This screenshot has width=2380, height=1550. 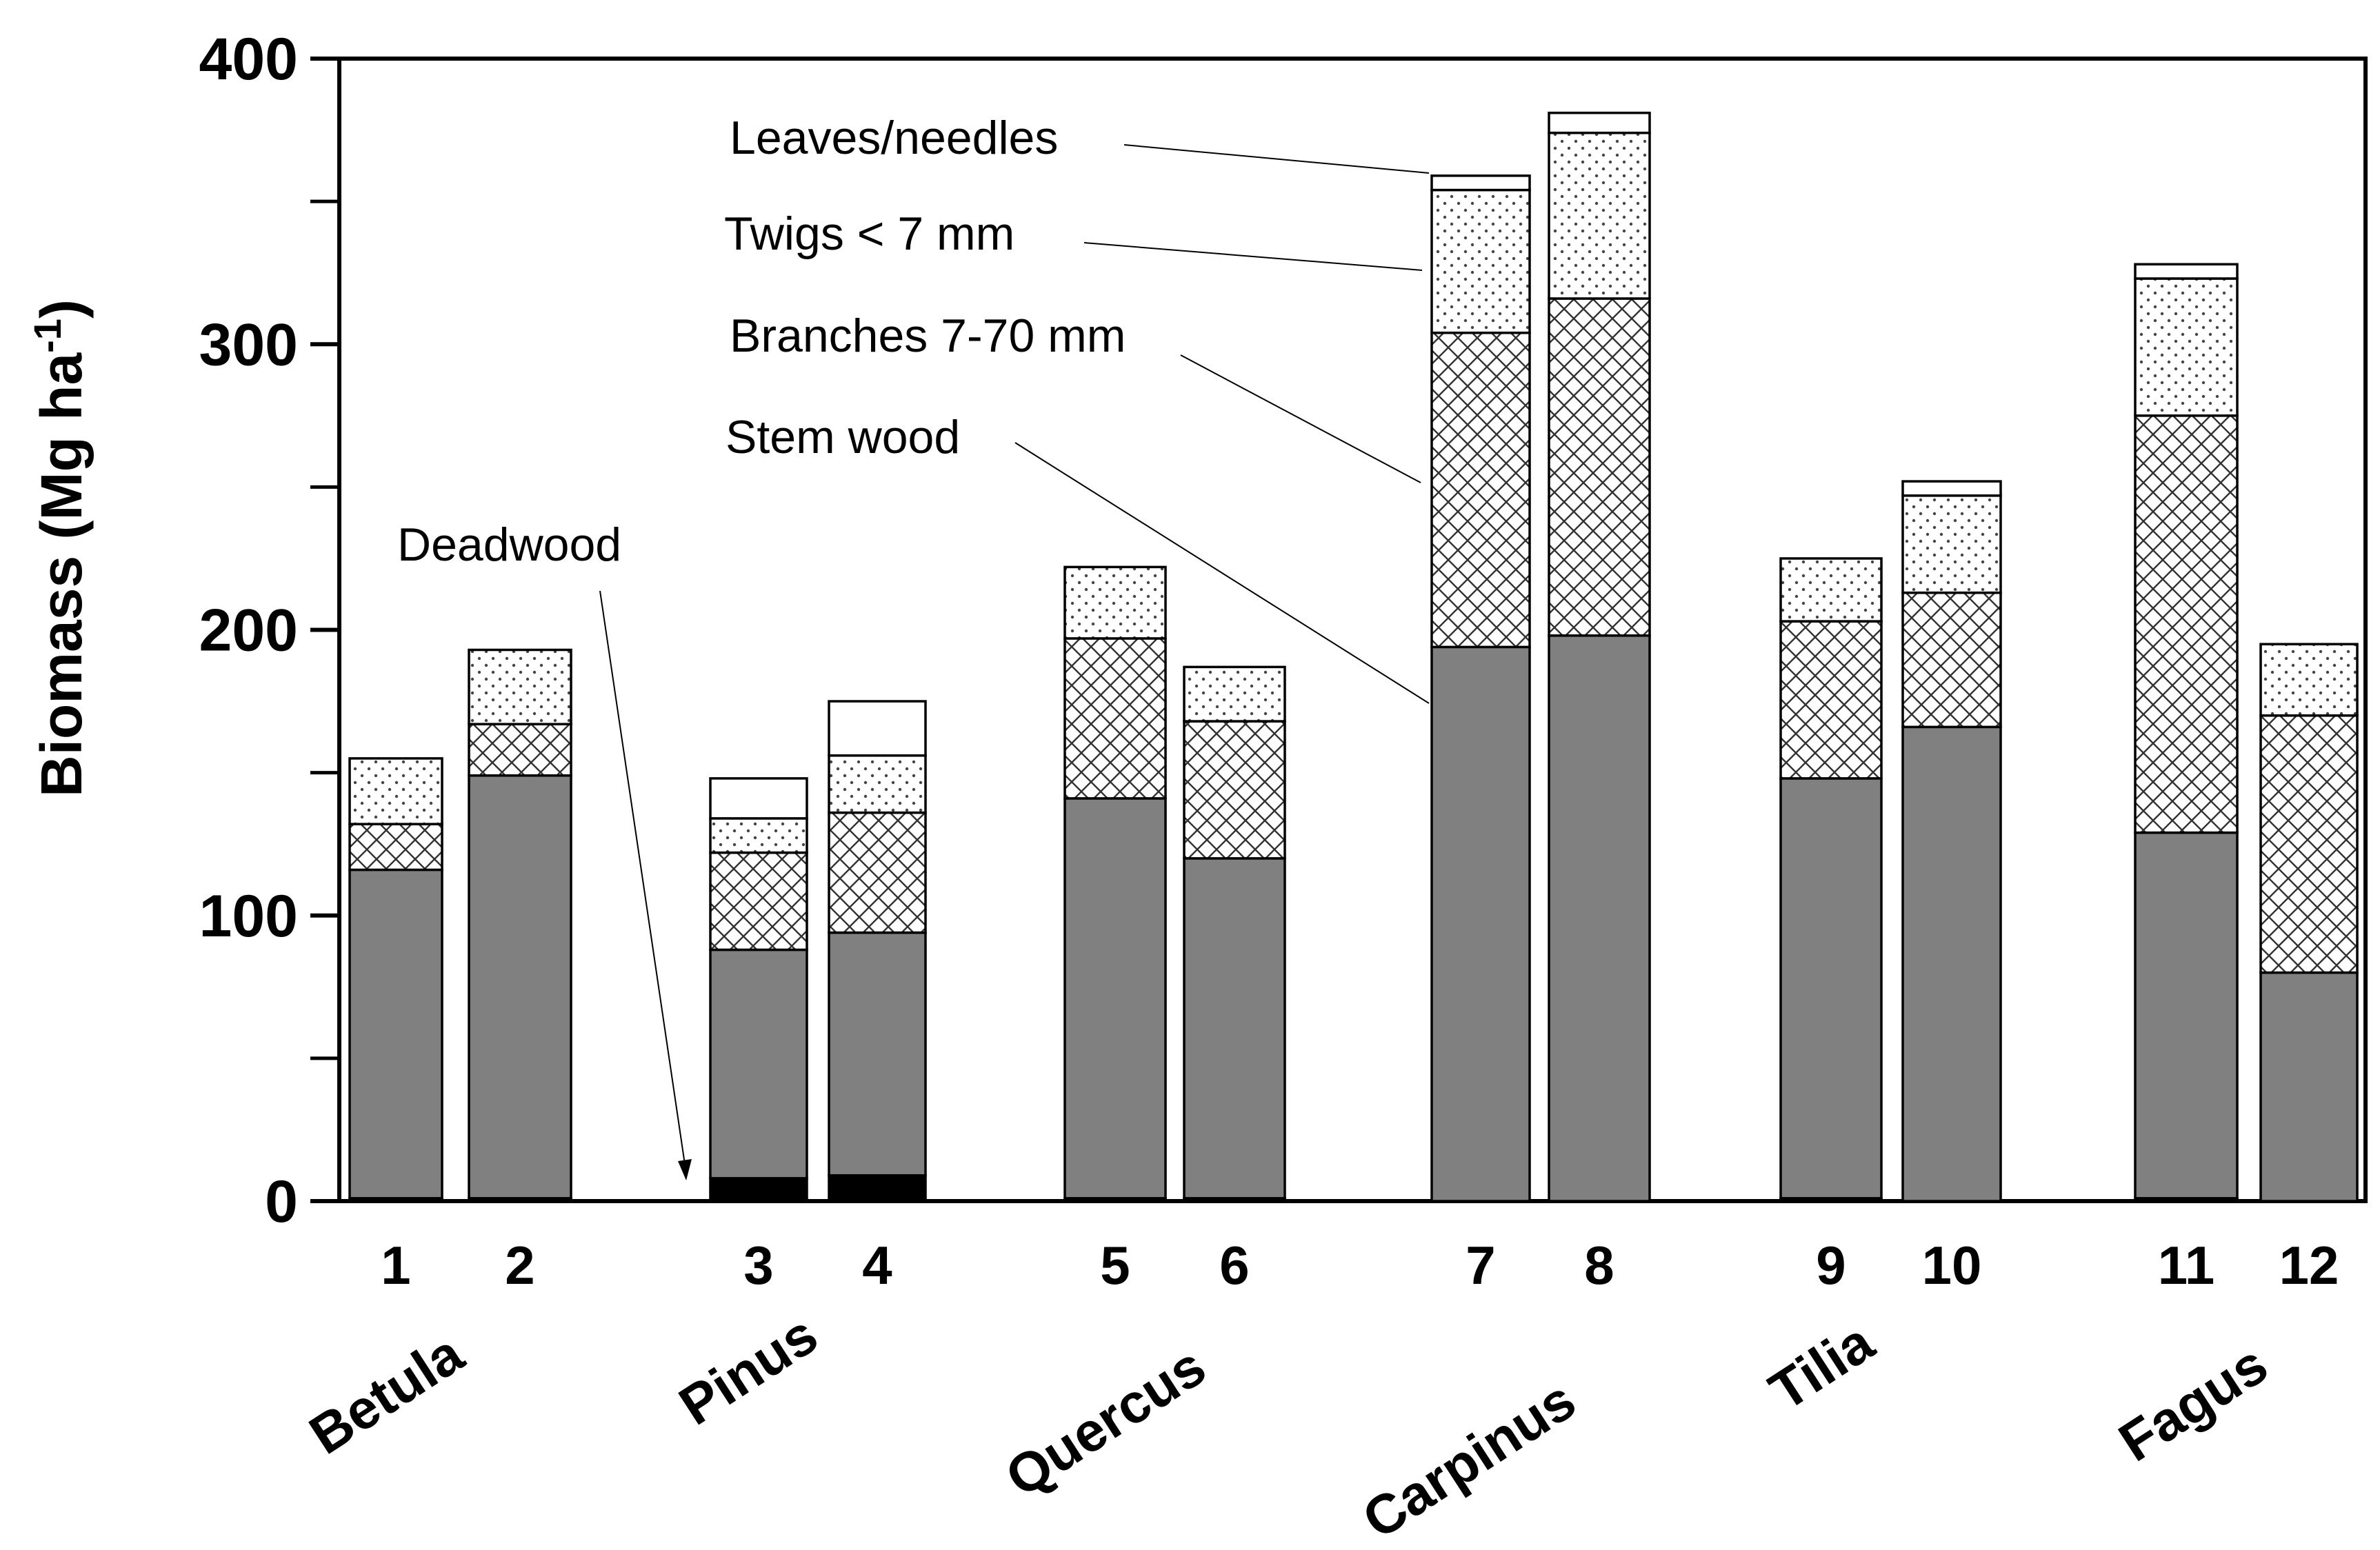 I want to click on y-axis: 0 100 200 300 400, so click(x=269, y=630).